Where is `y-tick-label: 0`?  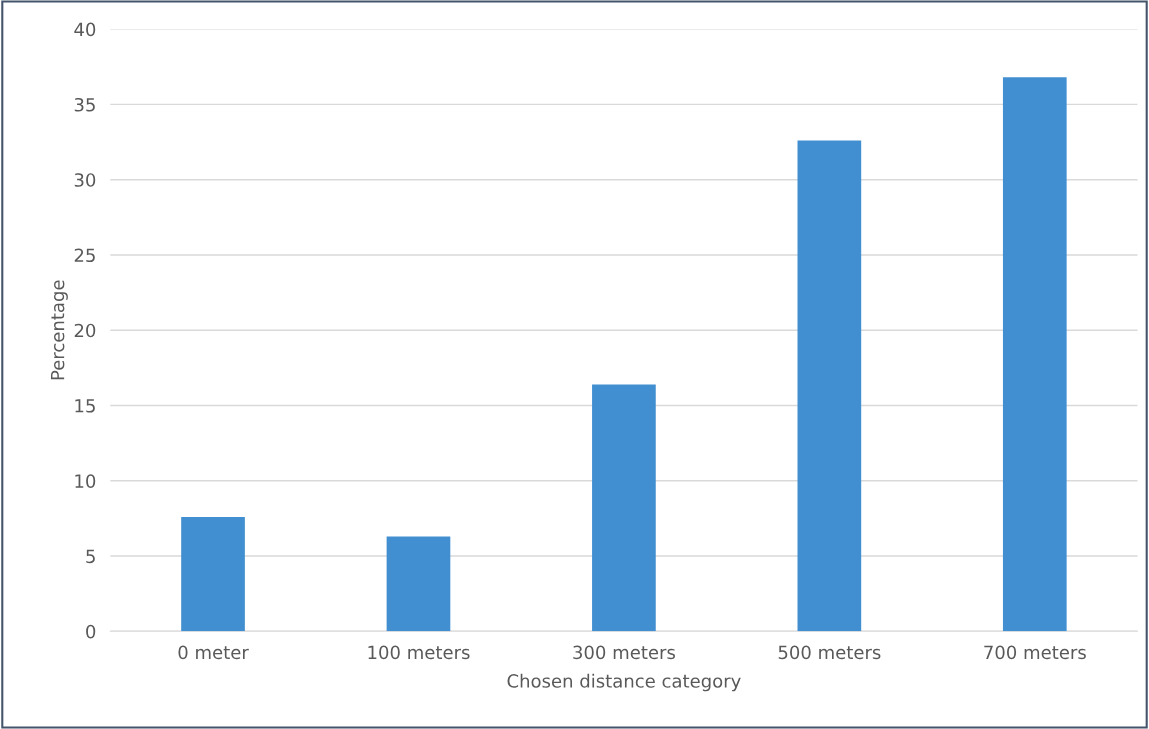
y-tick-label: 0 is located at coordinates (91, 631).